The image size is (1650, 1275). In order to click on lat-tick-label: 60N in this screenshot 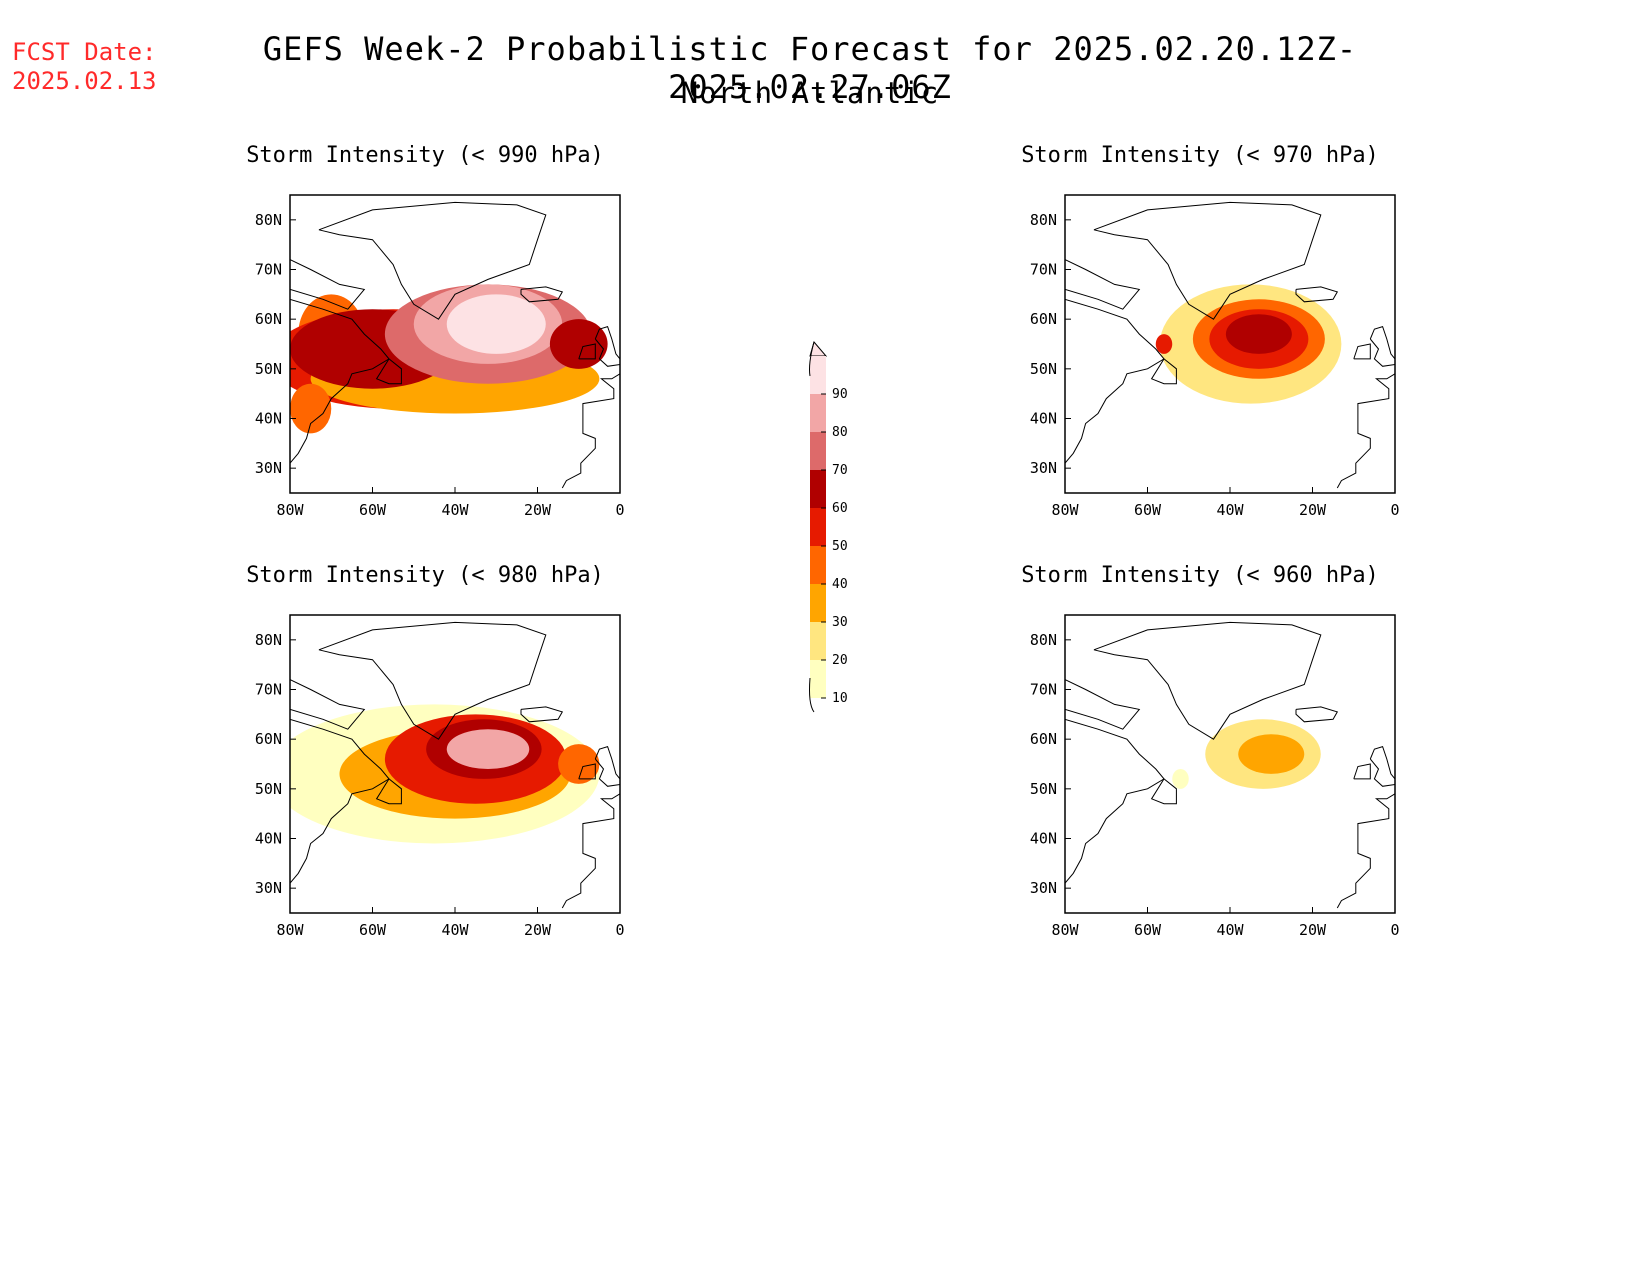, I will do `click(1043, 319)`.